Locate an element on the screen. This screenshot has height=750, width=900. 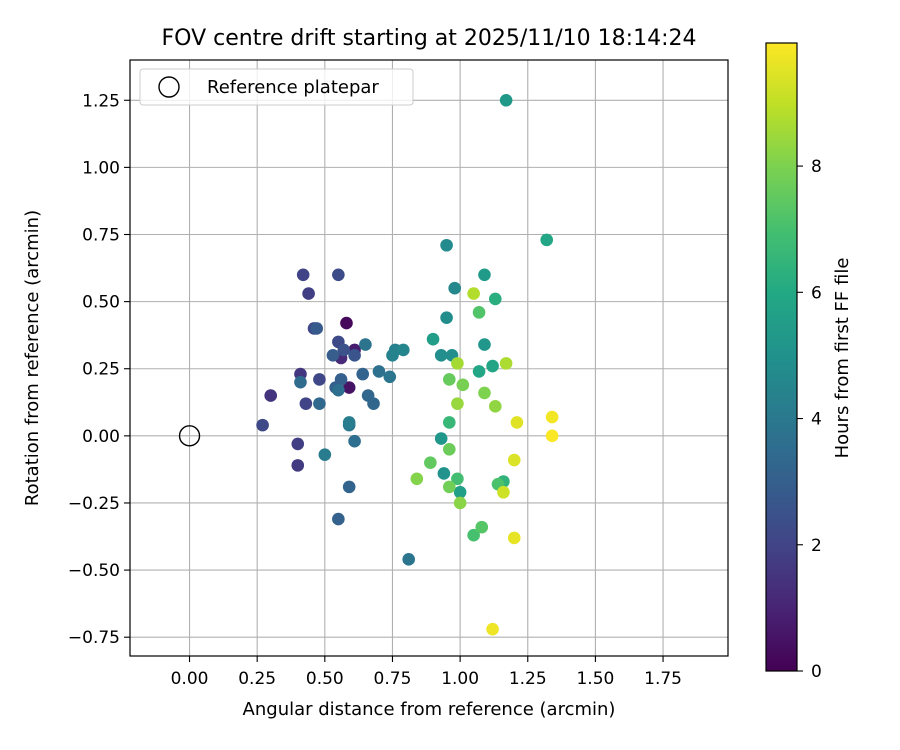
x-tick-label: 1.75 is located at coordinates (663, 679).